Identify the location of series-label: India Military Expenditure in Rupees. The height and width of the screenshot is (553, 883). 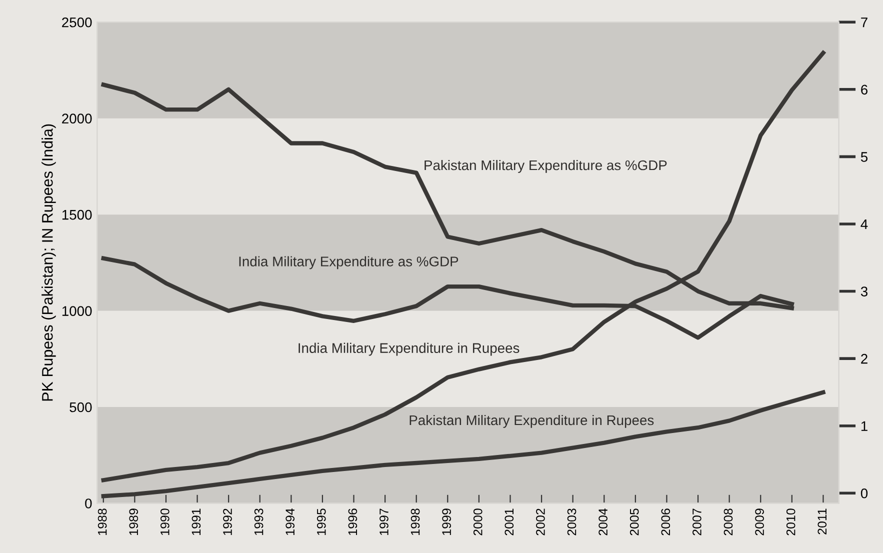
(409, 349).